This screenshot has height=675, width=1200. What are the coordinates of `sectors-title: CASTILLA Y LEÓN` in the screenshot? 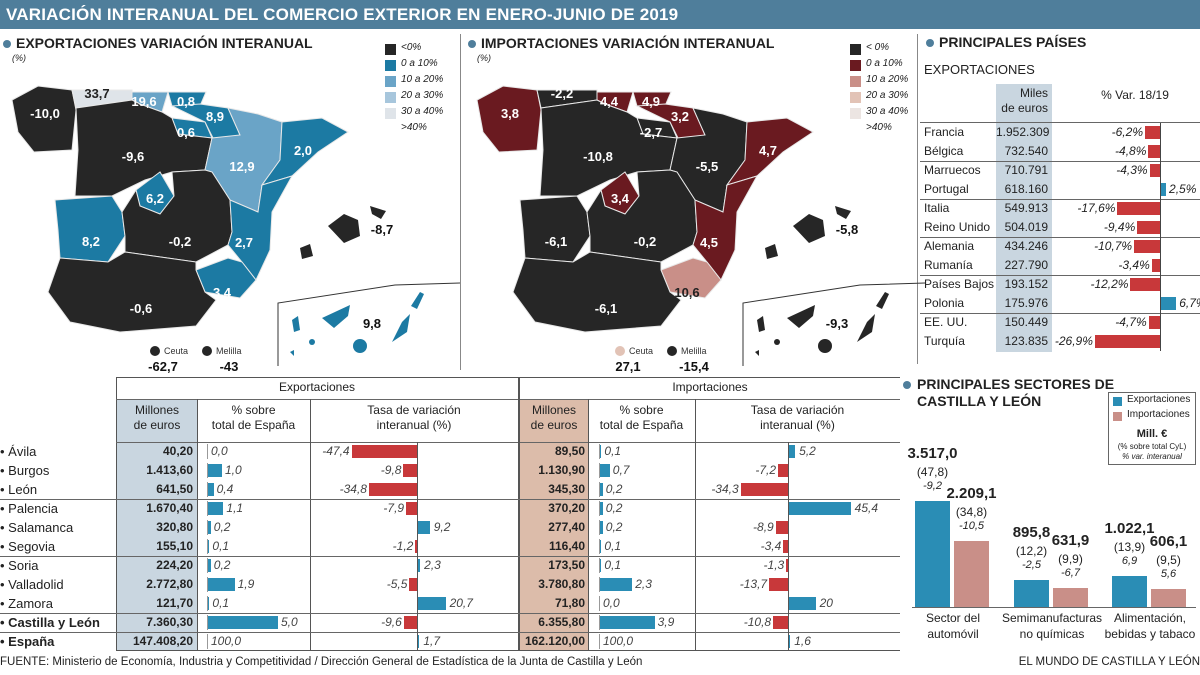 It's located at (979, 401).